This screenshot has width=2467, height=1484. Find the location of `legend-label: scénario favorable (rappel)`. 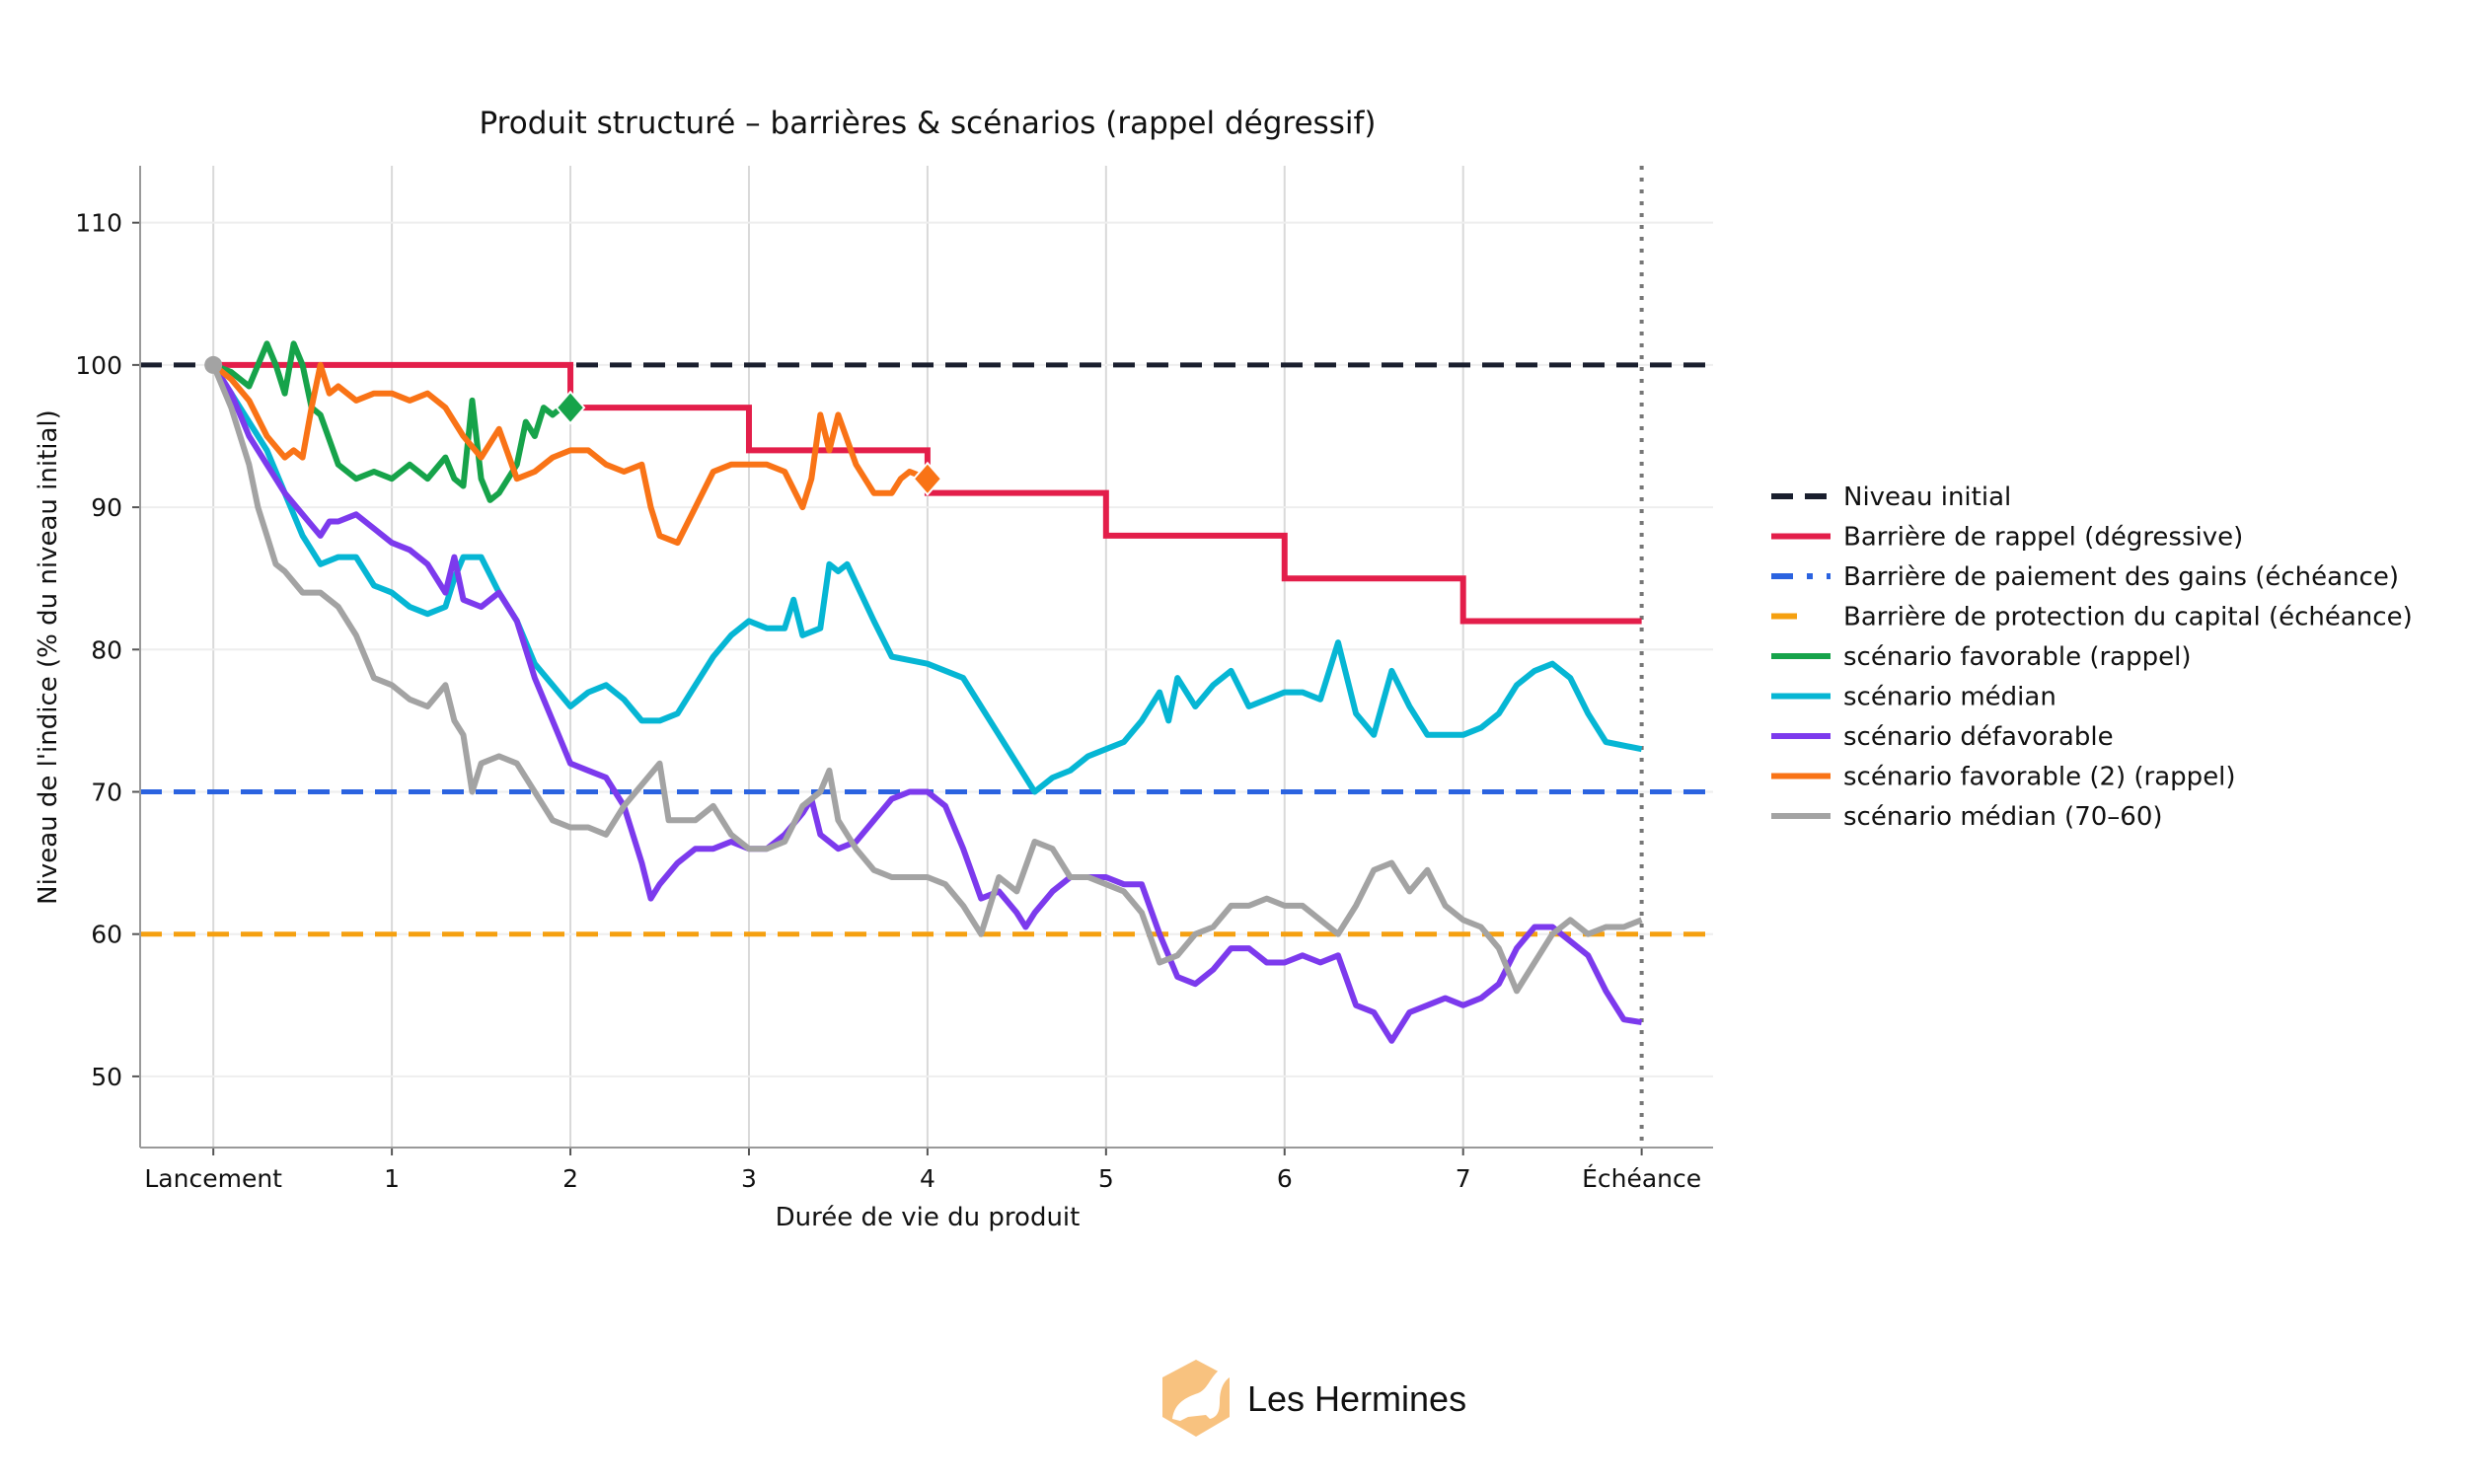

legend-label: scénario favorable (rappel) is located at coordinates (2017, 657).